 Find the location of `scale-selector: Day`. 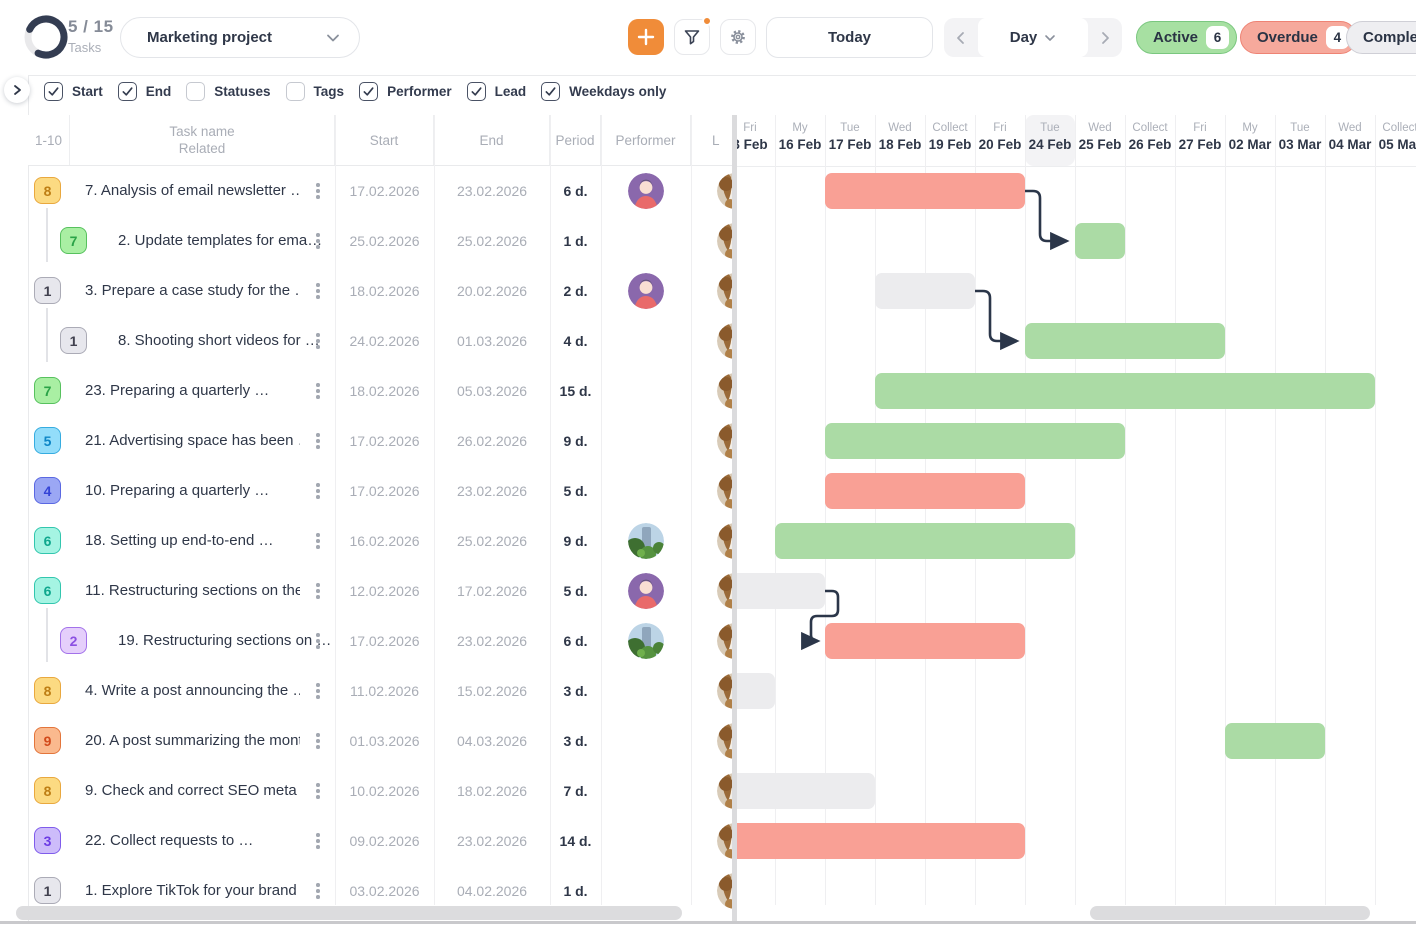

scale-selector: Day is located at coordinates (1033, 37).